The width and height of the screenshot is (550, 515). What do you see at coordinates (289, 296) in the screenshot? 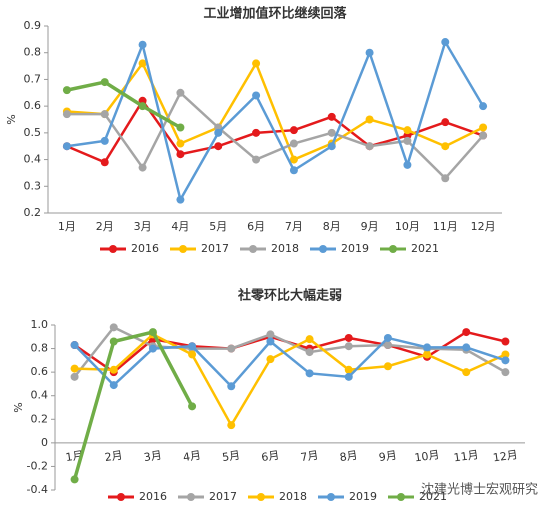
I see `chart-title: 社零环比大幅走弱` at bounding box center [289, 296].